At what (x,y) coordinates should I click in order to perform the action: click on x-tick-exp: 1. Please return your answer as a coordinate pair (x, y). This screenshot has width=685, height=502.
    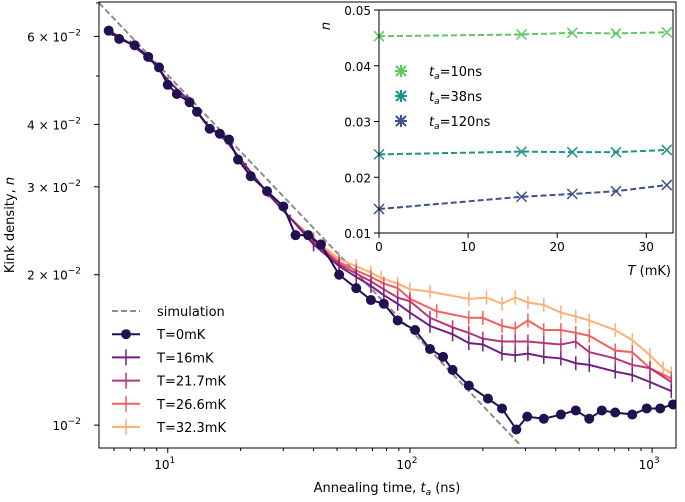
    Looking at the image, I should click on (173, 461).